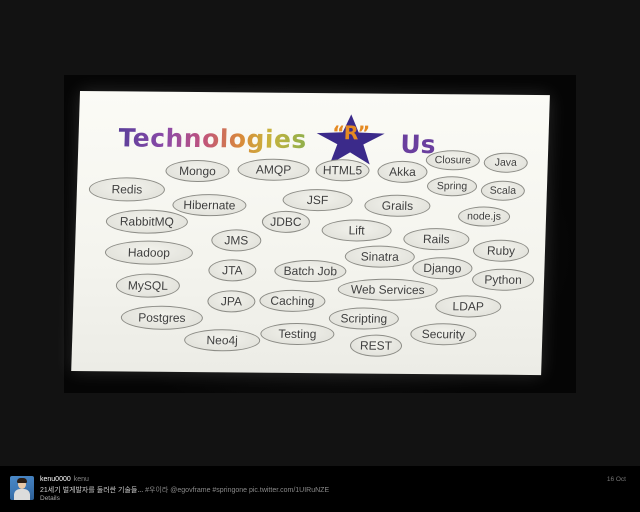 The height and width of the screenshot is (512, 640). I want to click on bubble-hibernate: Hibernate, so click(209, 205).